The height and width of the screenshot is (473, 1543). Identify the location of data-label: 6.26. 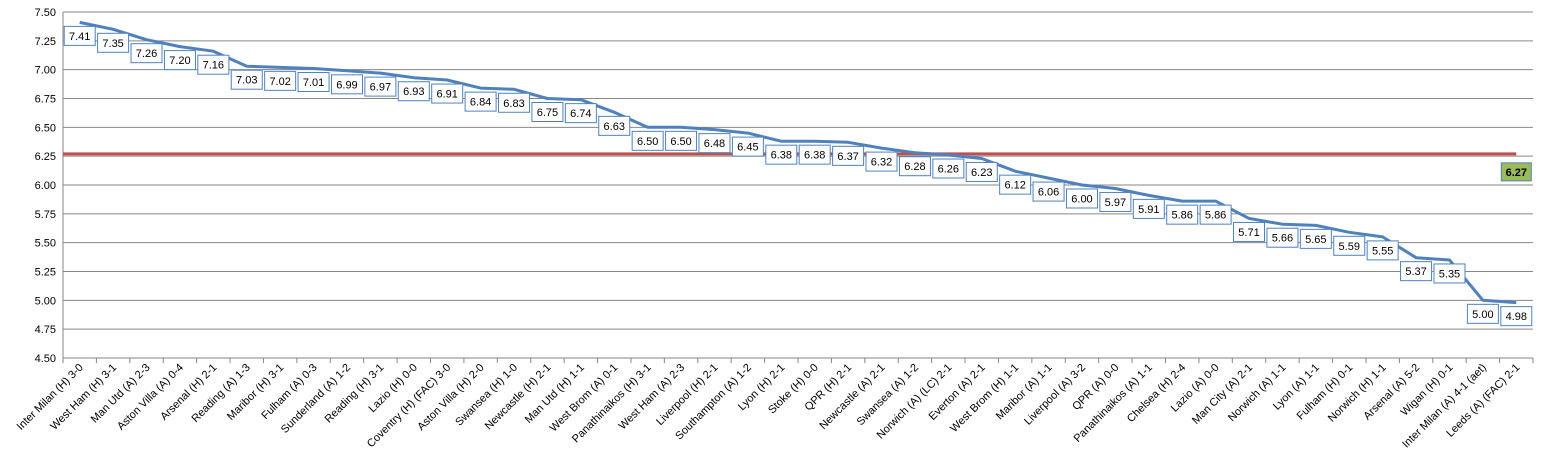
(948, 170).